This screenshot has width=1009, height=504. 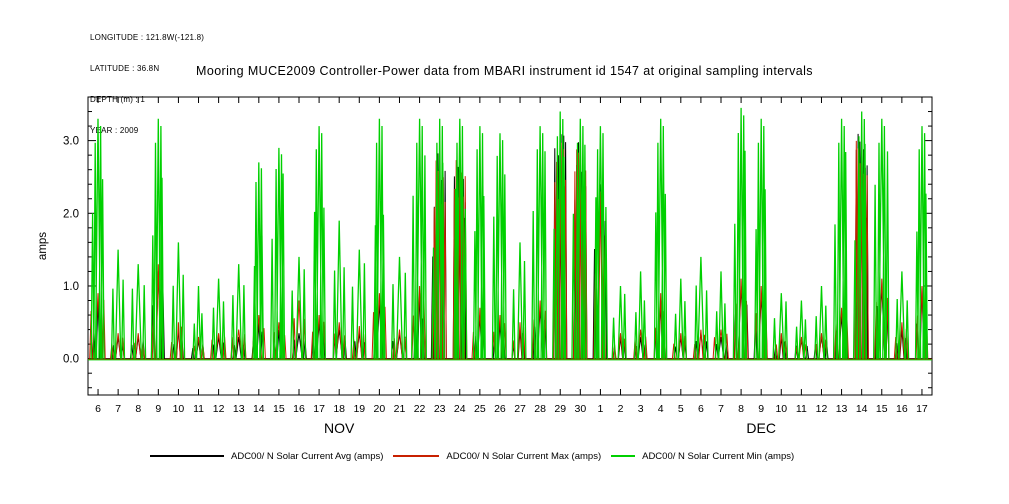 I want to click on svg-text: 2, so click(x=621, y=409).